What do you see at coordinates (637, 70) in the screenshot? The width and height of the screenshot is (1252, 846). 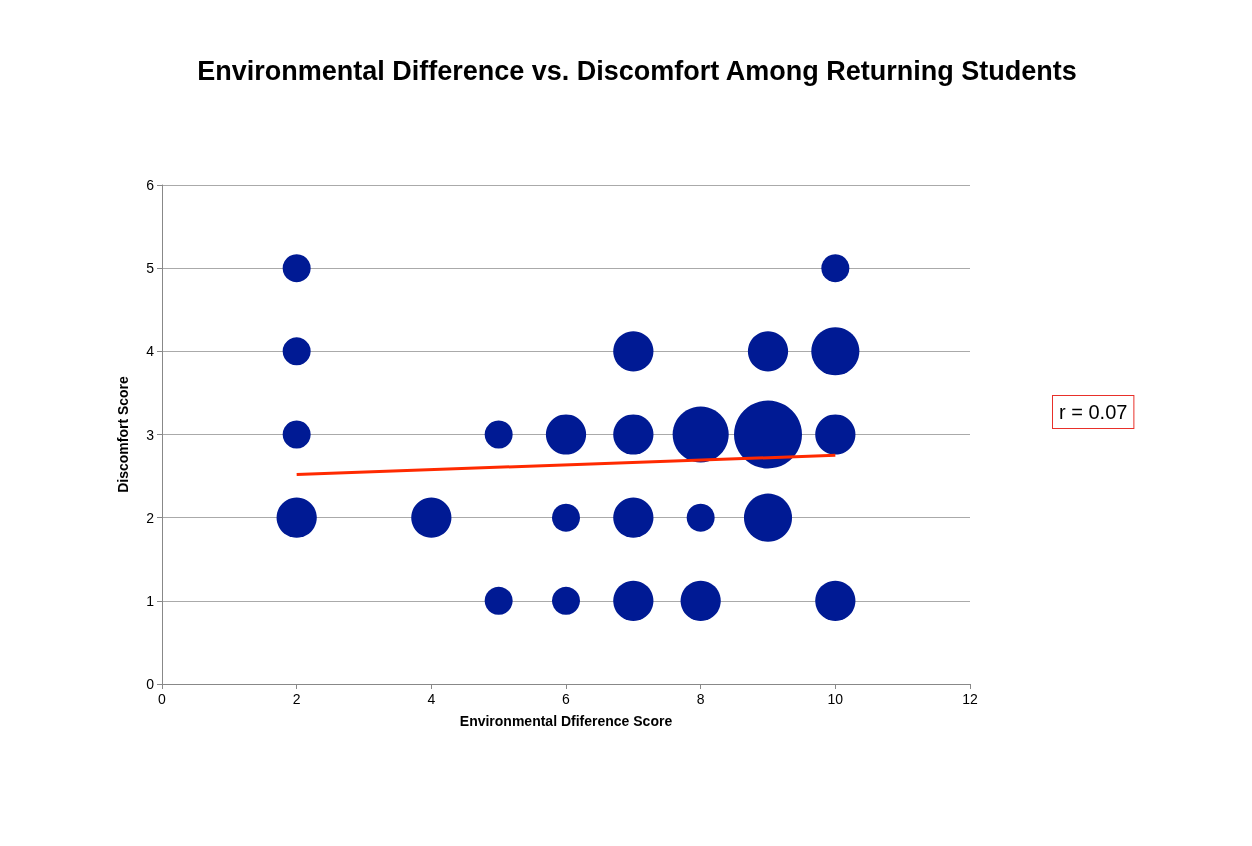 I see `chart-title: Environmental Difference vs. Discomfort Among Returning Students` at bounding box center [637, 70].